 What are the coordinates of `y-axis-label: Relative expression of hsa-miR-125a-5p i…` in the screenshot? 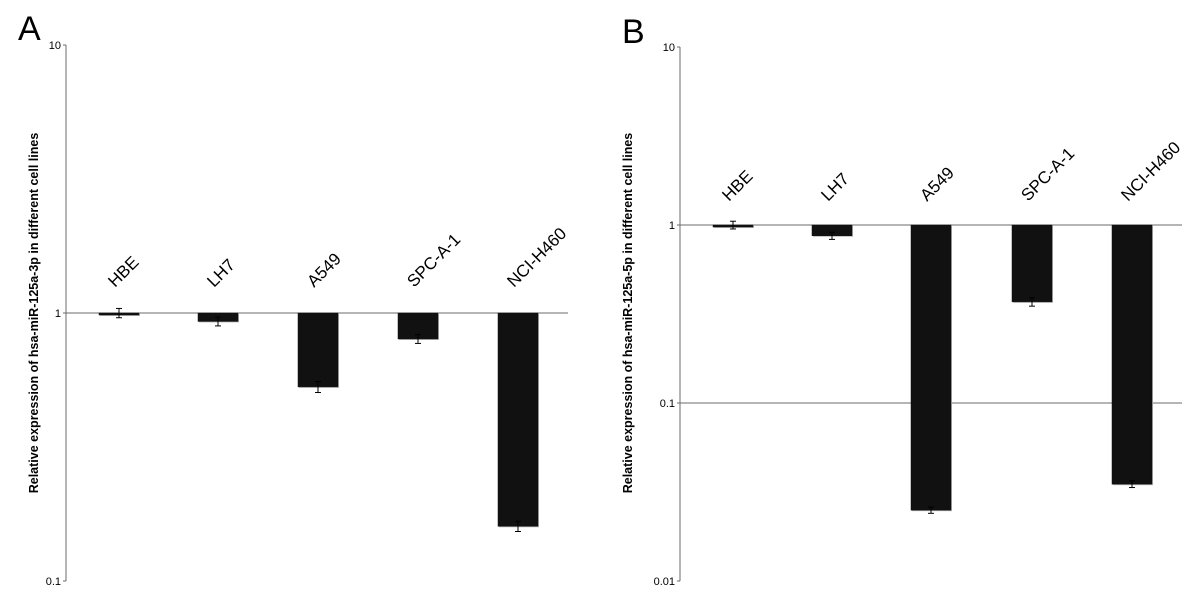 It's located at (628, 313).